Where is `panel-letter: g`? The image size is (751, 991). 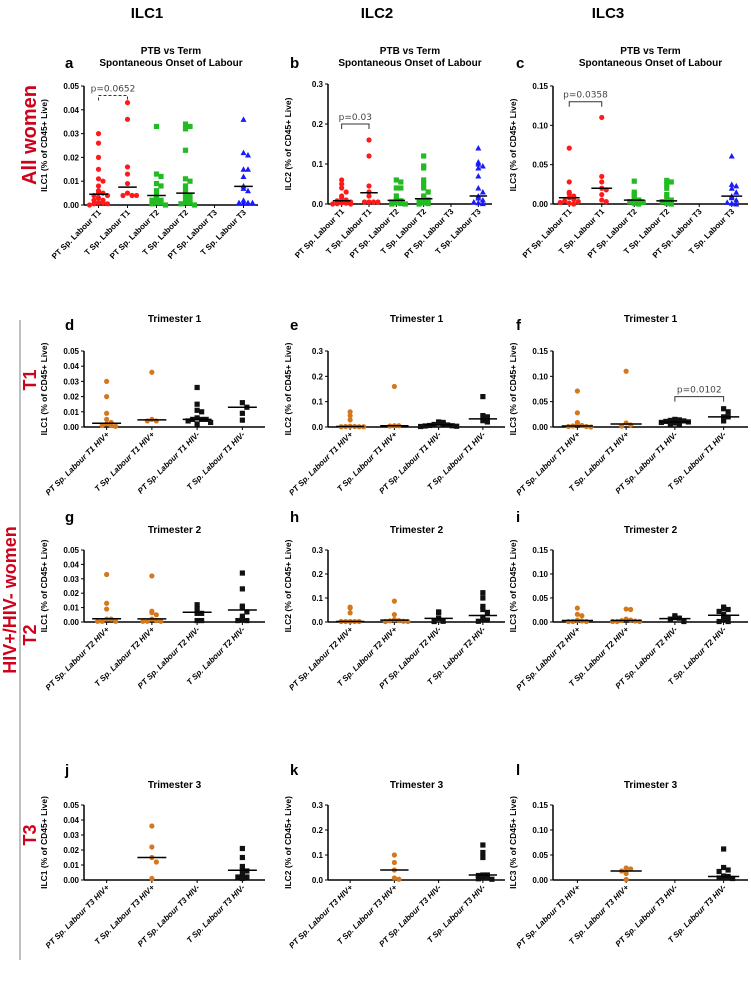
panel-letter: g is located at coordinates (69, 517).